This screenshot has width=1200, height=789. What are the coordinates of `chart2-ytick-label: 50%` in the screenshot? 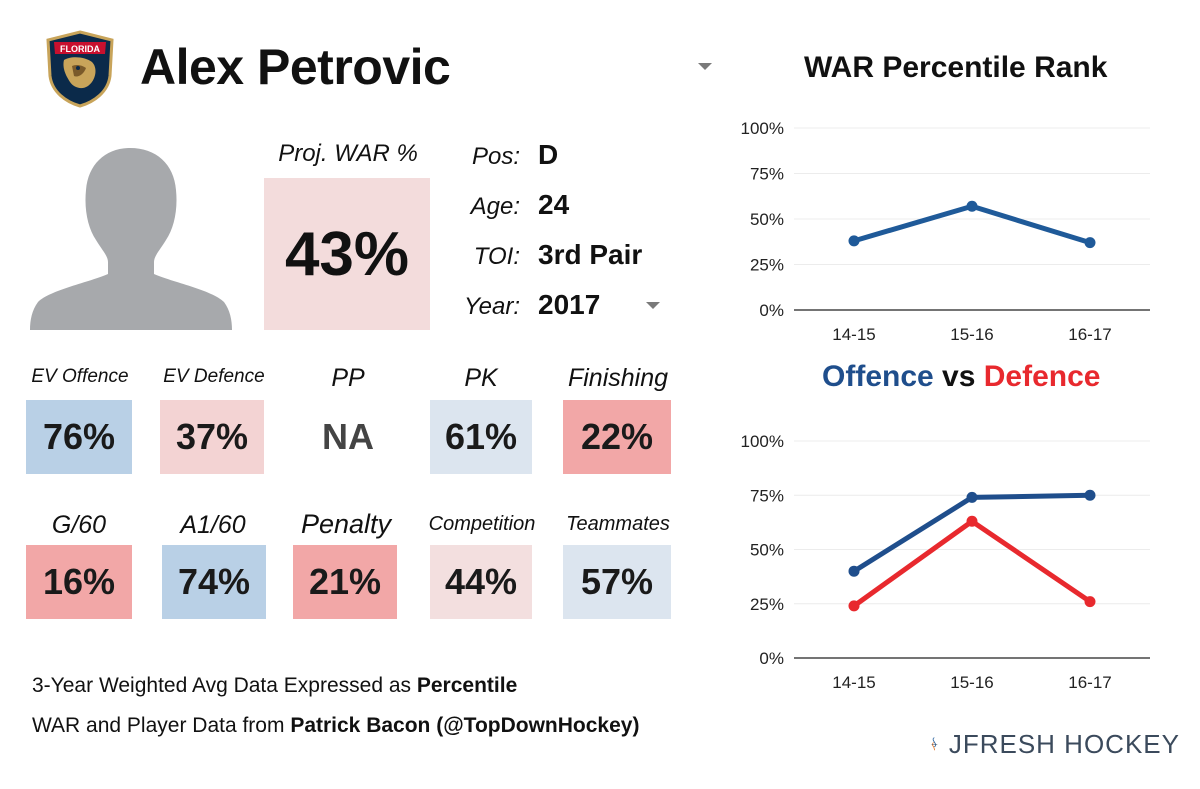 It's located at (767, 550).